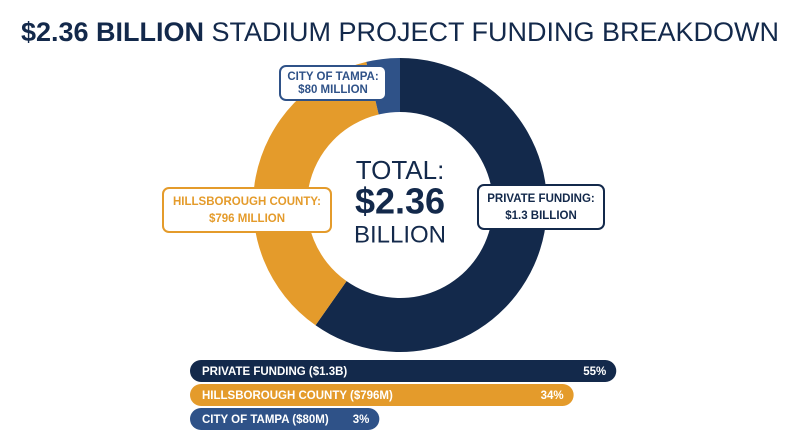  I want to click on bar-value: 3%, so click(361, 420).